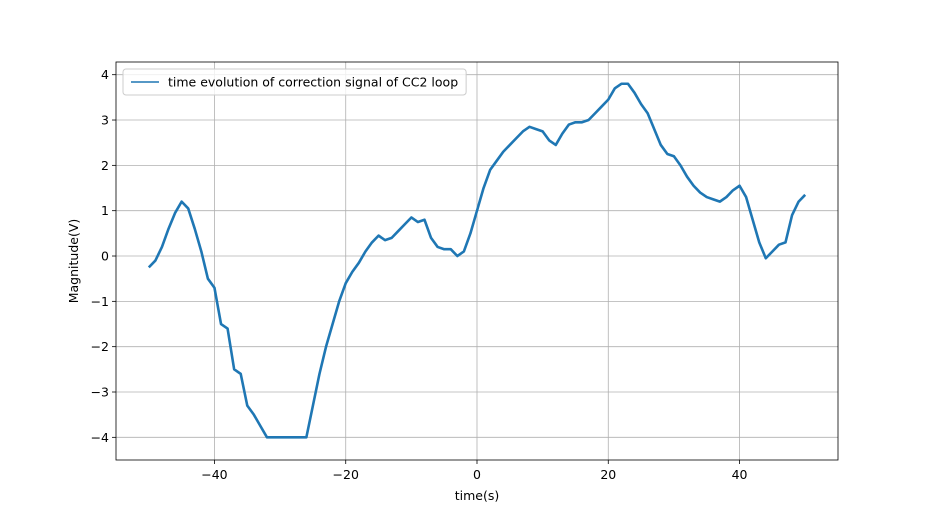 Image resolution: width=931 pixels, height=517 pixels. I want to click on y-tick-label: −2, so click(100, 346).